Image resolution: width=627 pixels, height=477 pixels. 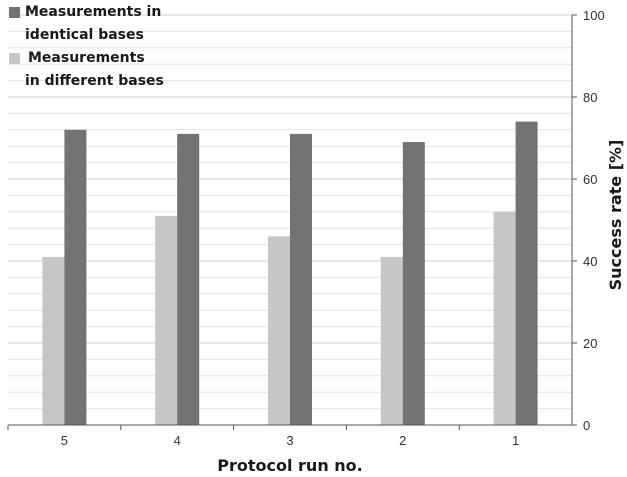 I want to click on x-tick-label: 2, so click(x=402, y=440).